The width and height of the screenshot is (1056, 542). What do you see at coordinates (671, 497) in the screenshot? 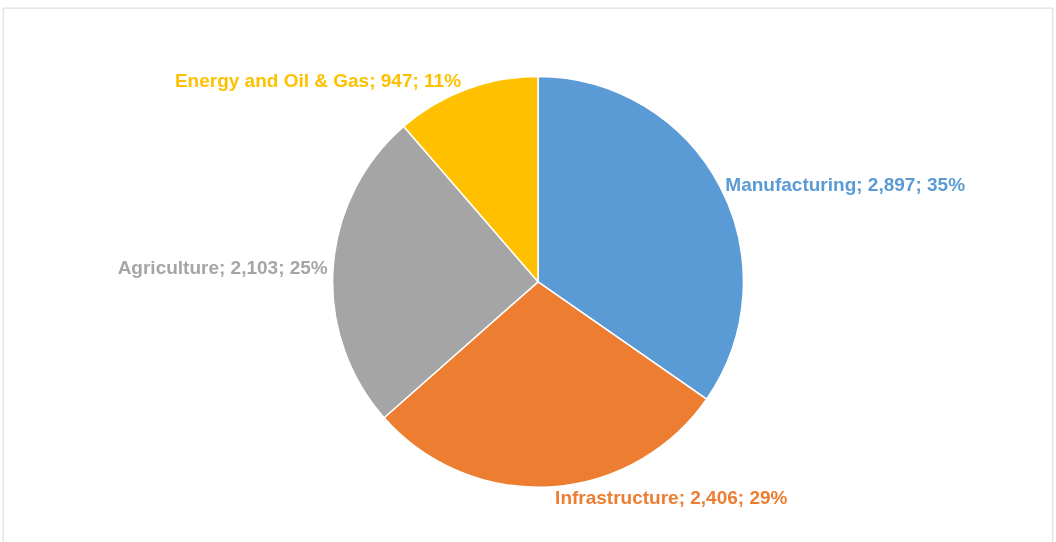
I see `slice-label: Infrastructure; 2,406; 29%` at bounding box center [671, 497].